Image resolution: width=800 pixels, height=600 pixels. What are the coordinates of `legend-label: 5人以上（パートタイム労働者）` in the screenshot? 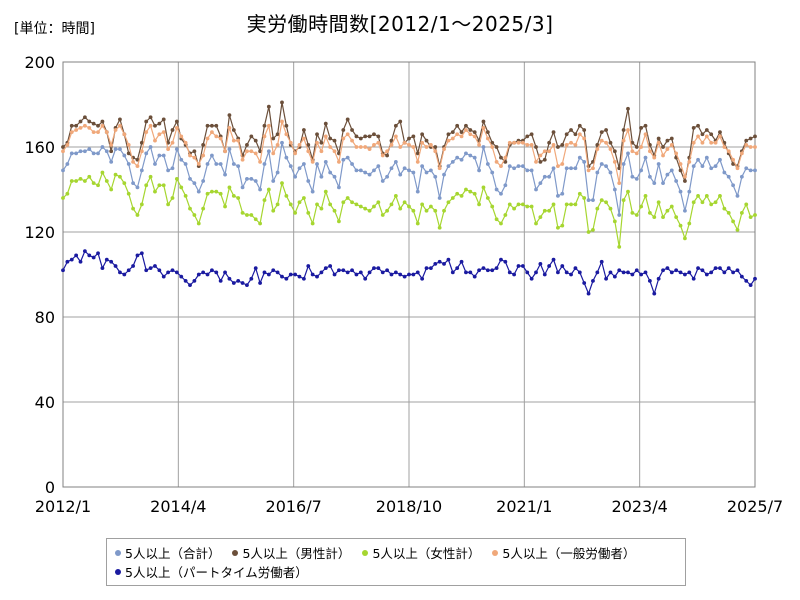 It's located at (216, 572).